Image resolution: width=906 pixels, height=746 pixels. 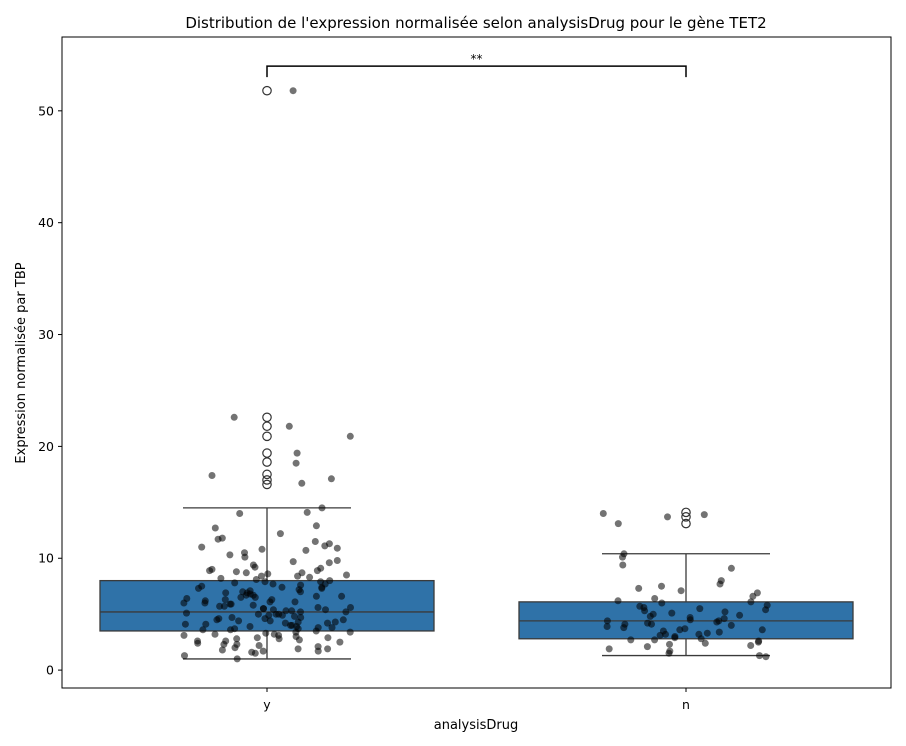 What do you see at coordinates (46, 334) in the screenshot?
I see `y-tick-label: 30` at bounding box center [46, 334].